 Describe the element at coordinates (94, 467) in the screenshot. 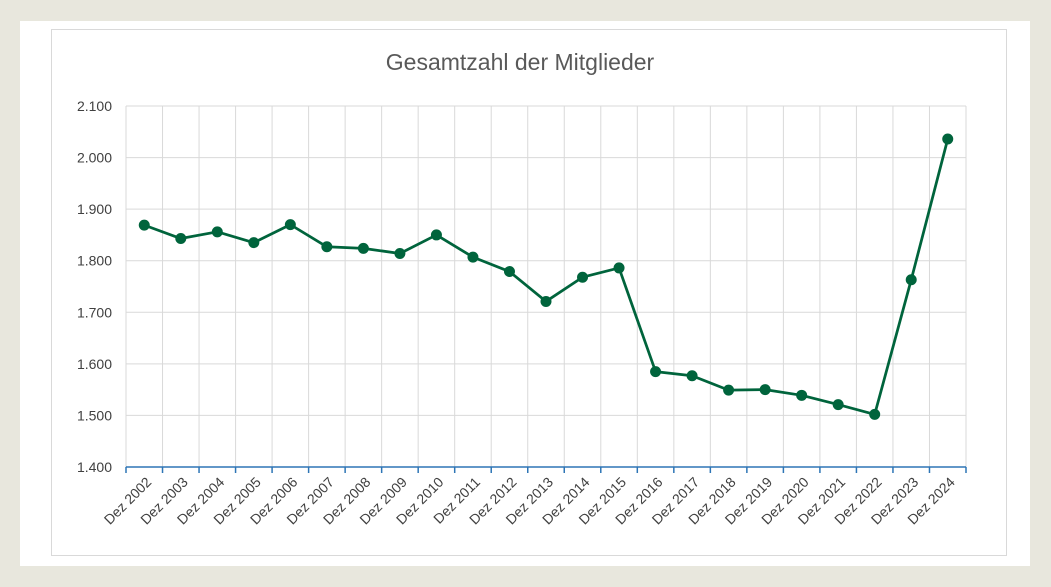

I see `y-tick-label: 1.400` at that location.